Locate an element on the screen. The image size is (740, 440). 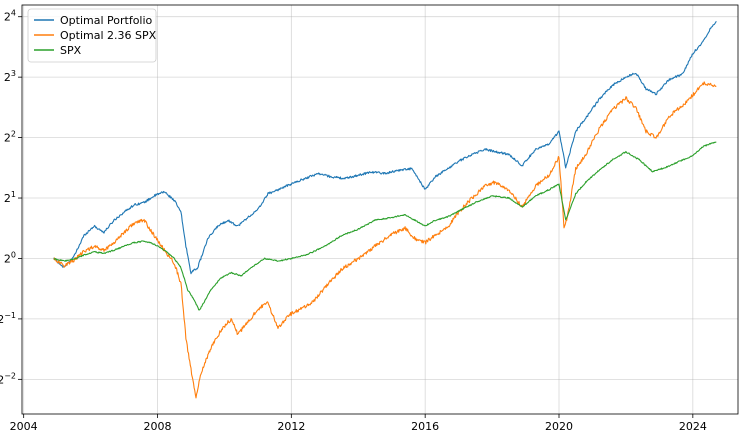
legend-label: Optimal 2.36 SPX is located at coordinates (108, 35).